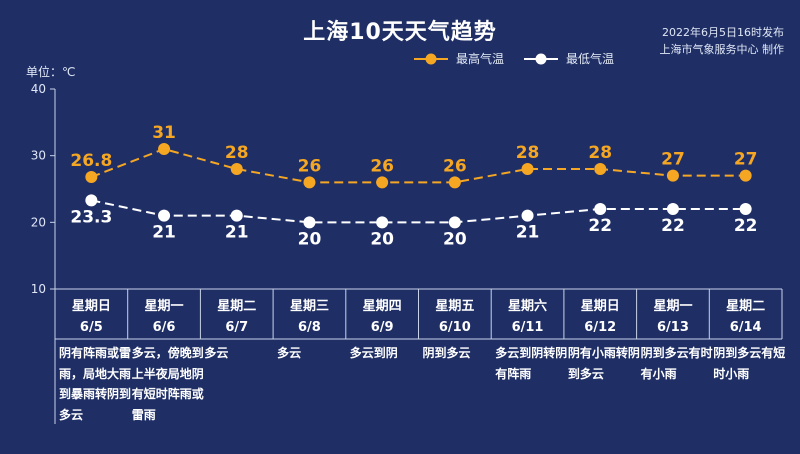  What do you see at coordinates (400, 32) in the screenshot?
I see `chart-title: 上海10天天气趋势` at bounding box center [400, 32].